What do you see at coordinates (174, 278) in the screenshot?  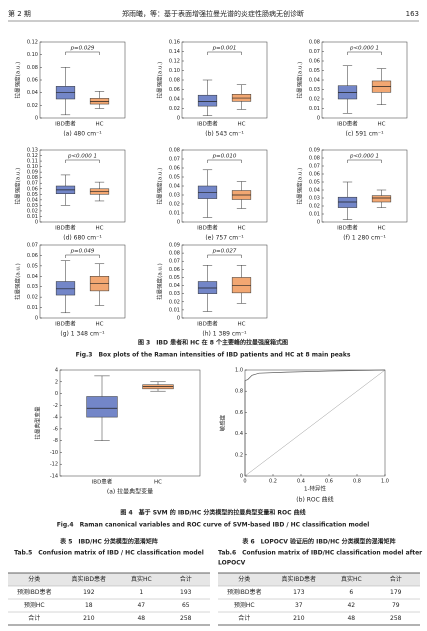 I see `y-tick-label: 0.05` at bounding box center [174, 278].